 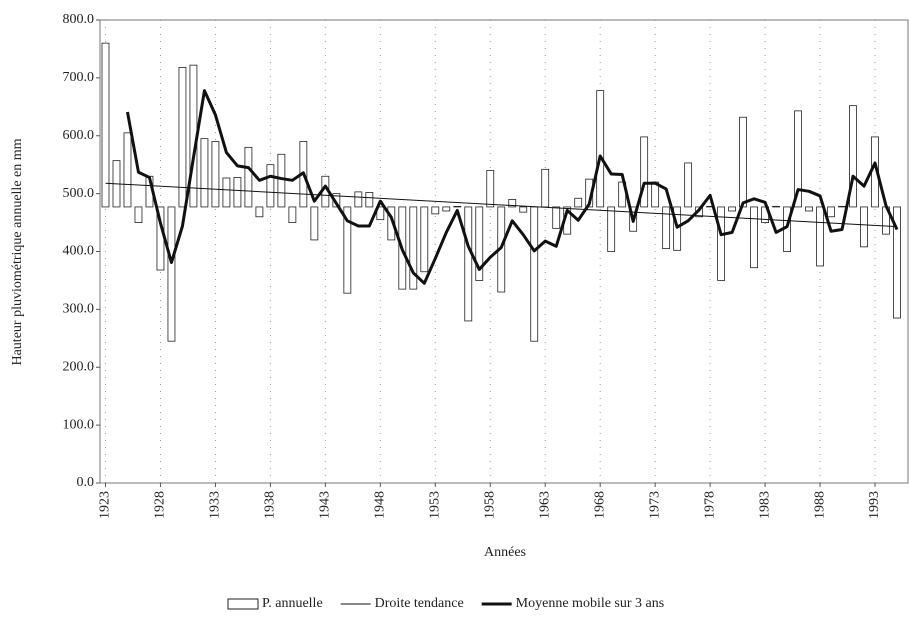 I want to click on x-tick-label: 1978, so click(x=709, y=505).